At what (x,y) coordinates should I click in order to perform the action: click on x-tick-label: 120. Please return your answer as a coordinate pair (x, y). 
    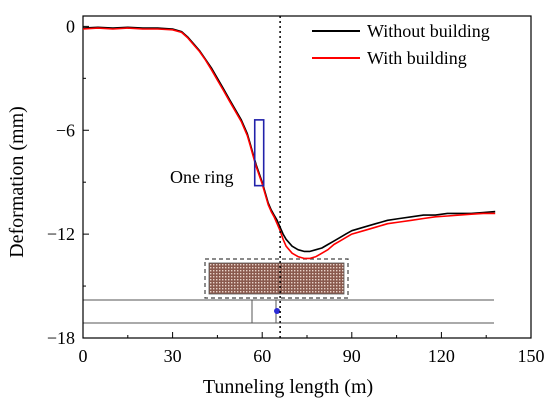
    Looking at the image, I should click on (441, 356).